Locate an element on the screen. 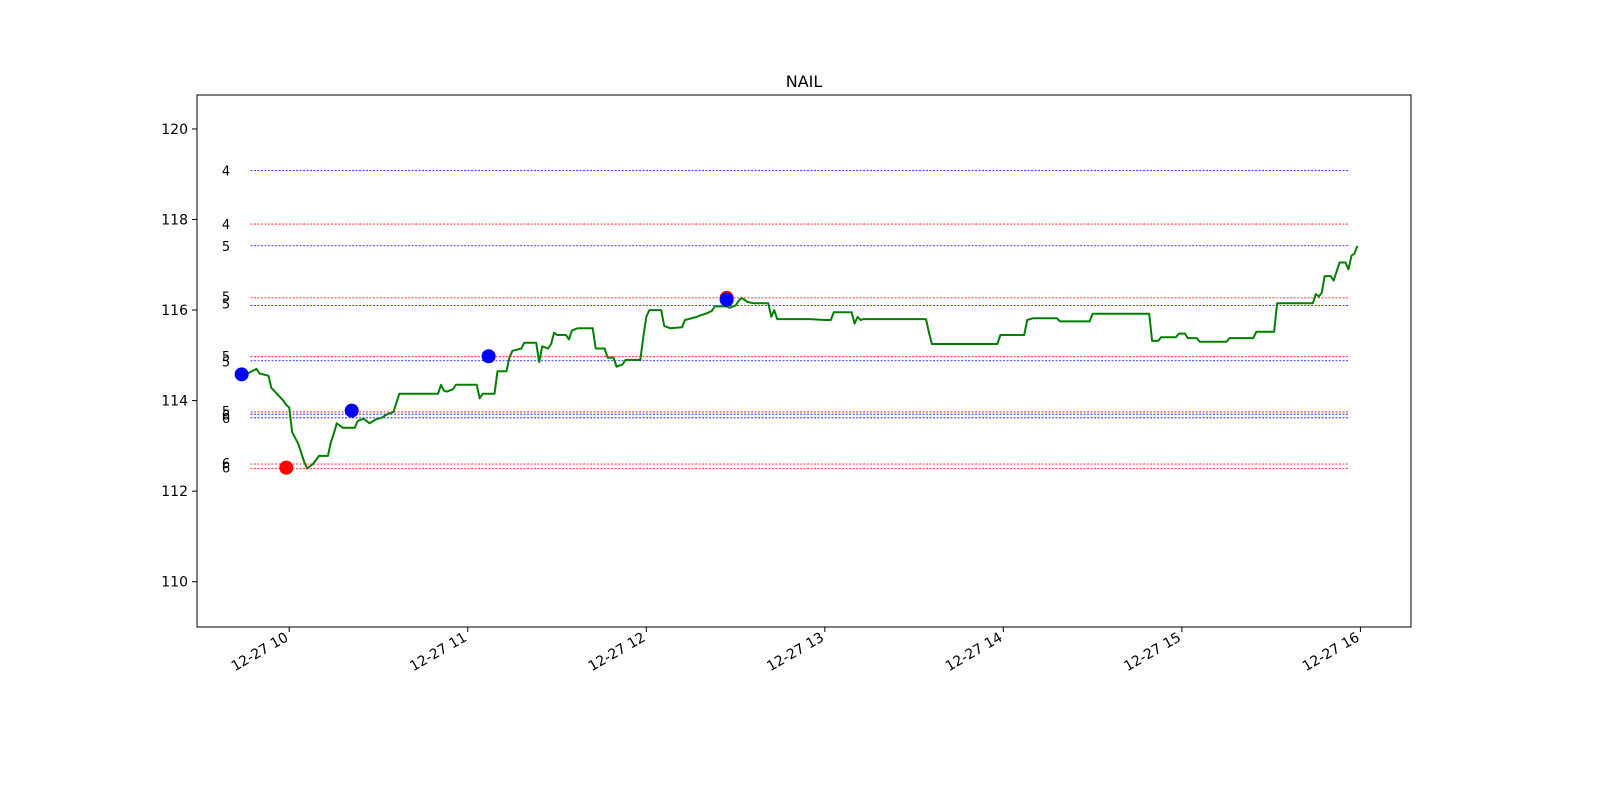 The width and height of the screenshot is (1600, 804). y-tick-label: 120 is located at coordinates (174, 130).